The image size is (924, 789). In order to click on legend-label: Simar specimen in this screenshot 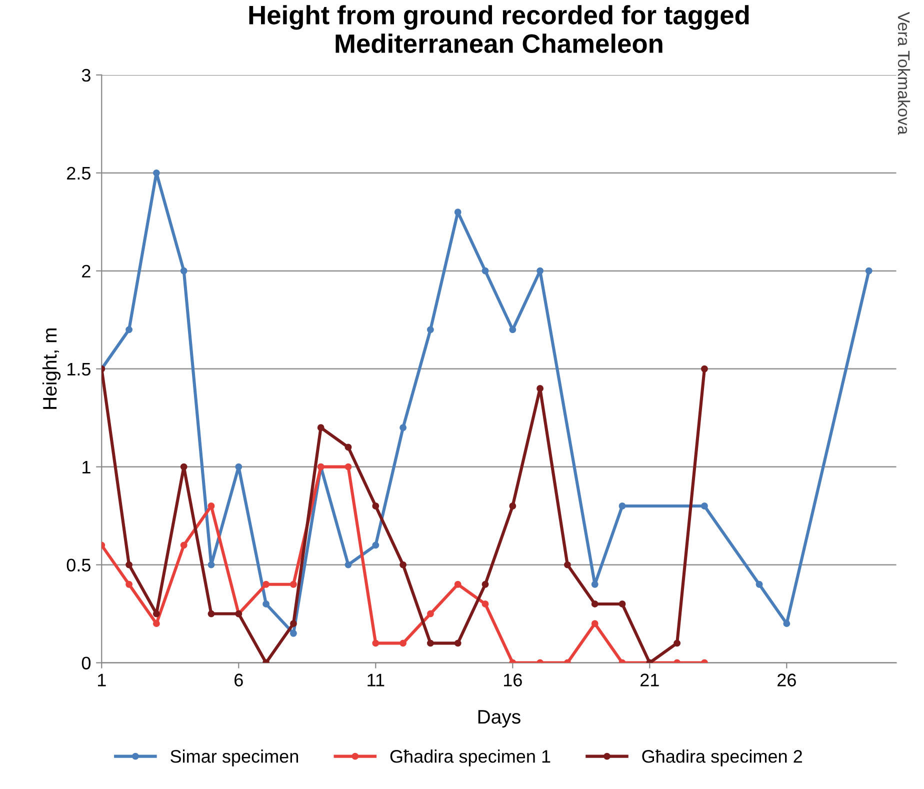, I will do `click(234, 758)`.